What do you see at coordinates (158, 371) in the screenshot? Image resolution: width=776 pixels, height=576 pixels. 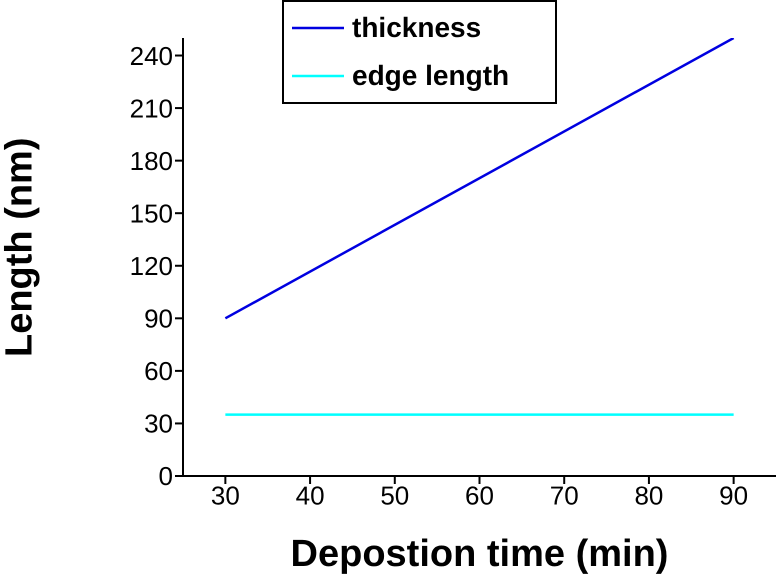 I see `y-tick-label: 60` at bounding box center [158, 371].